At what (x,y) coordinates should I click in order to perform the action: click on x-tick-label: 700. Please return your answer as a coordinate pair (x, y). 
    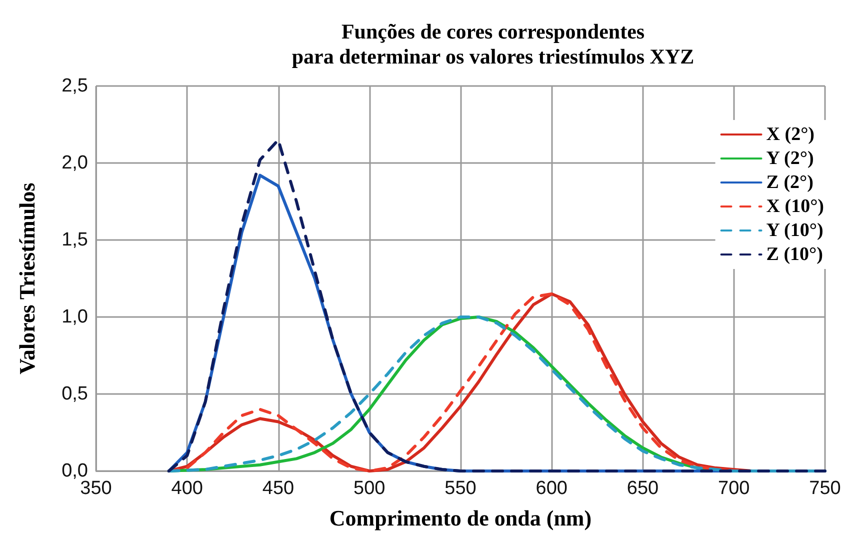
    Looking at the image, I should click on (734, 488).